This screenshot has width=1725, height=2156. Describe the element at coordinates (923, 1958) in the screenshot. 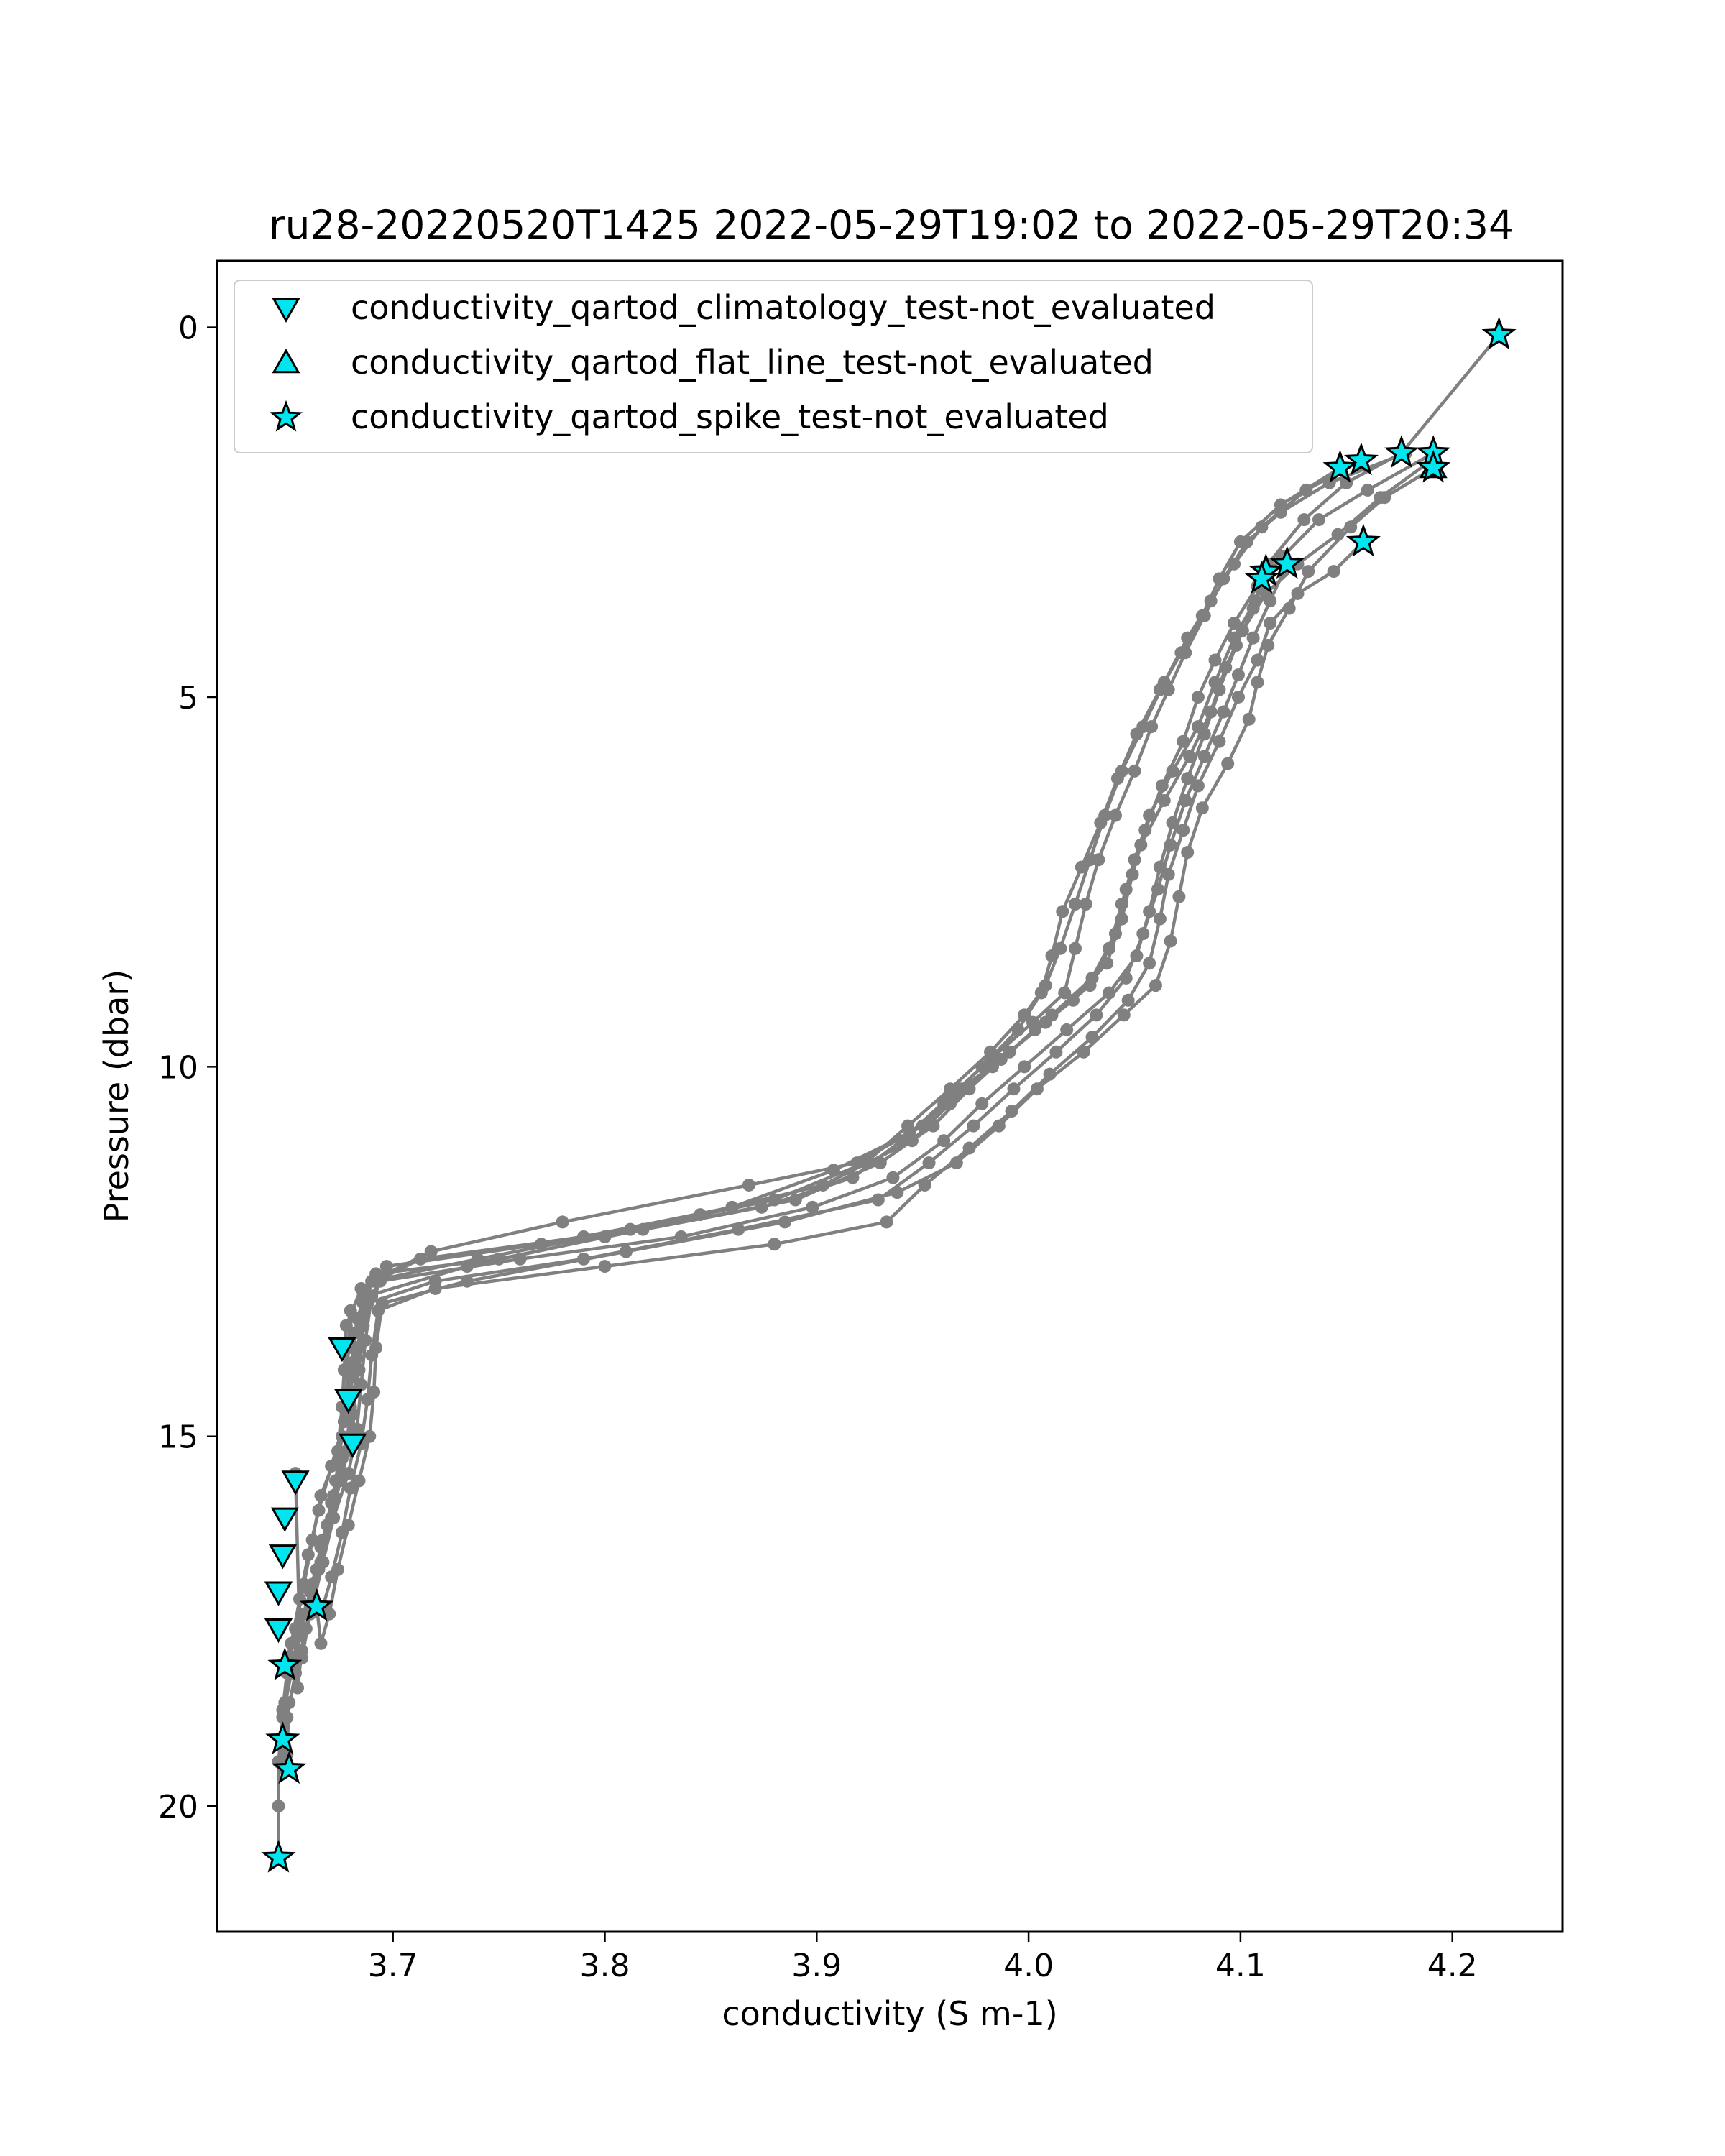

I see `x-axis-ticks: 3.7 3.8 3.9 4.0 4.1 4.2` at that location.